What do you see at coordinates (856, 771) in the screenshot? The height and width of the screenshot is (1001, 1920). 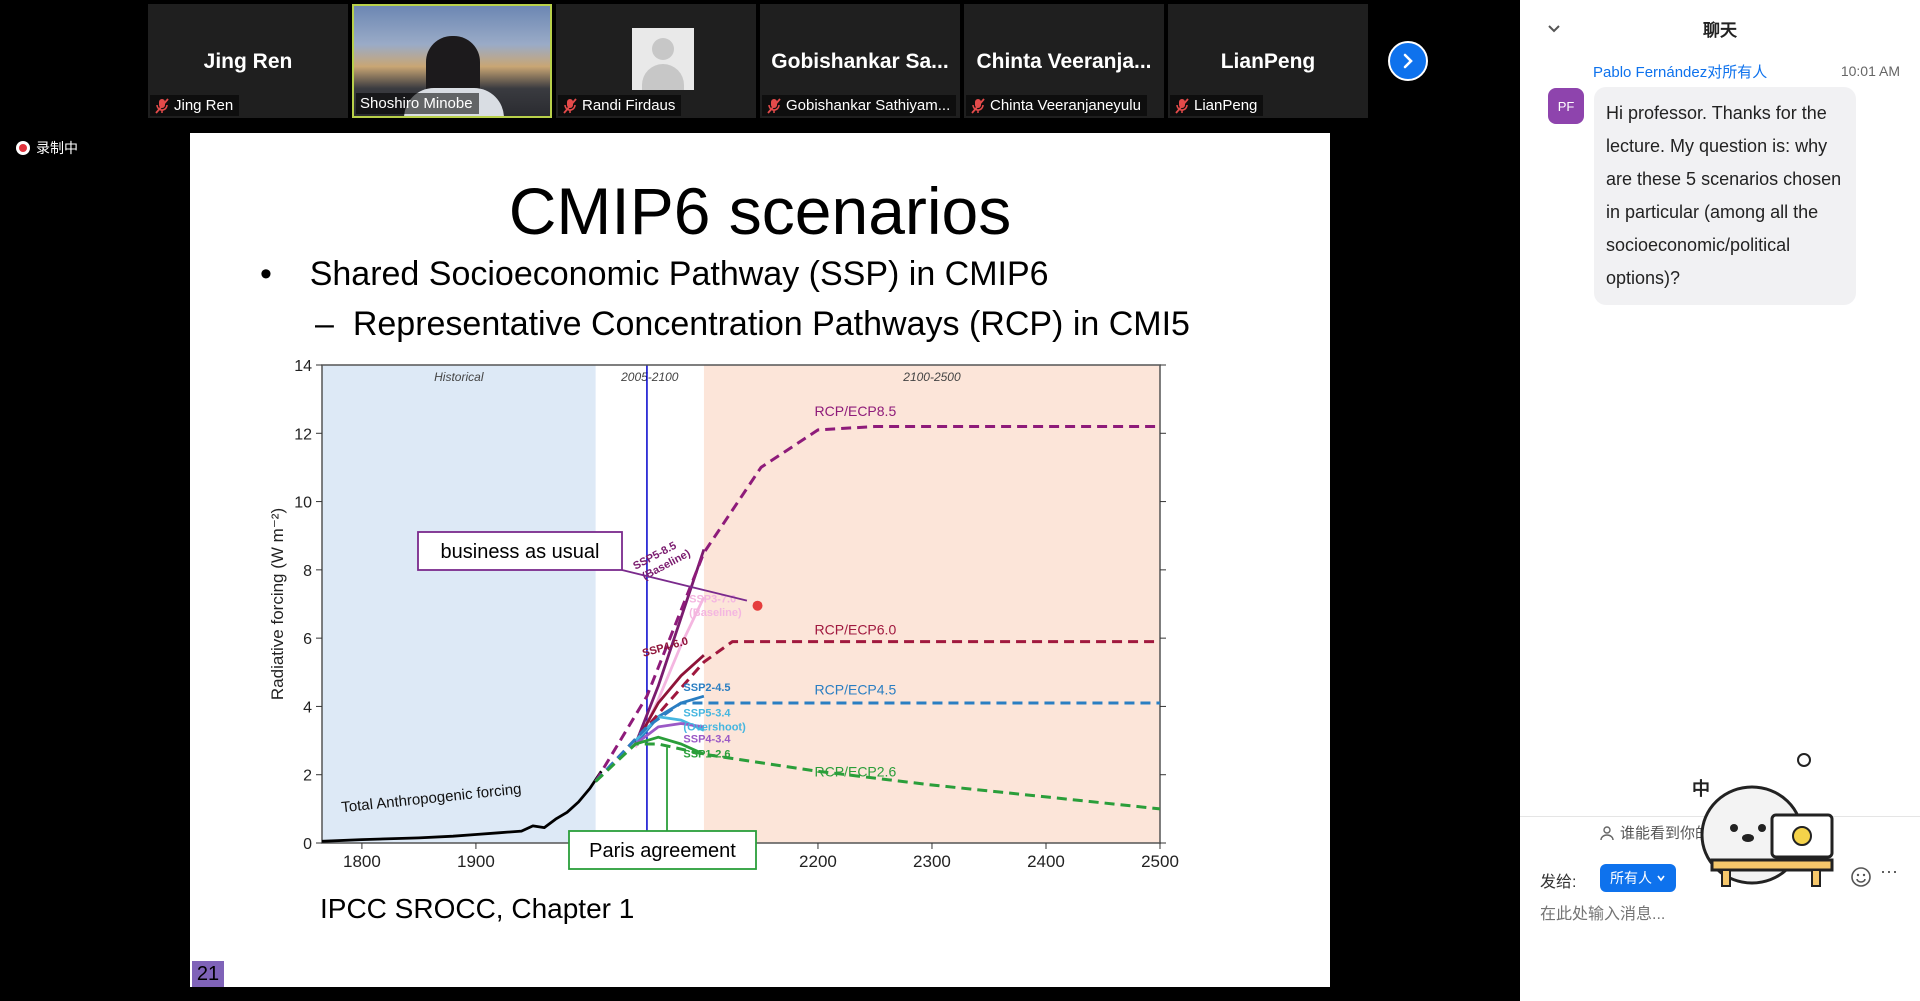 I see `series-label: RCP/ECP2.6` at bounding box center [856, 771].